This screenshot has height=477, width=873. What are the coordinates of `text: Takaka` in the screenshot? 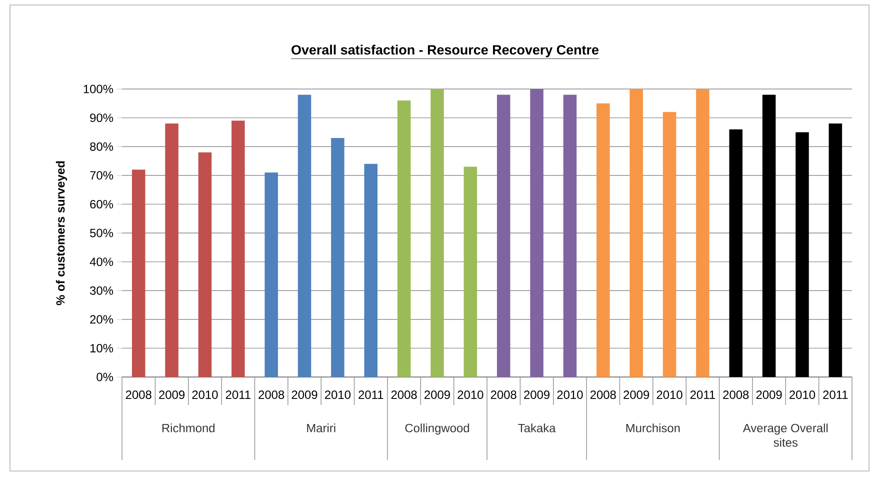 It's located at (537, 428).